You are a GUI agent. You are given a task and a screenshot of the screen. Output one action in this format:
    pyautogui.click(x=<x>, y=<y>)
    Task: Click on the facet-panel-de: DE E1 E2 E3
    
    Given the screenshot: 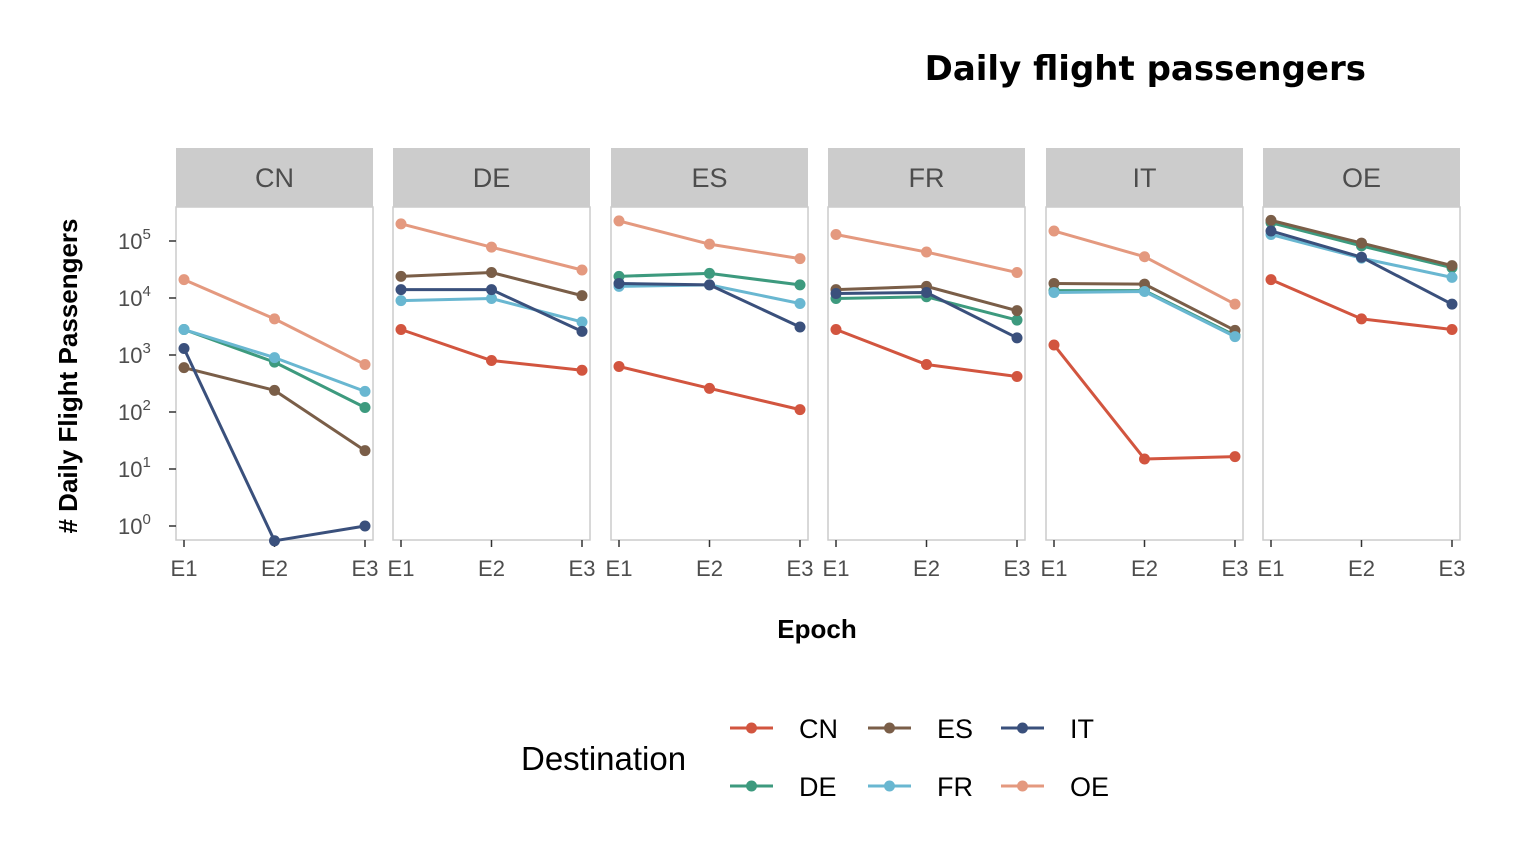 What is the action you would take?
    pyautogui.click(x=492, y=364)
    